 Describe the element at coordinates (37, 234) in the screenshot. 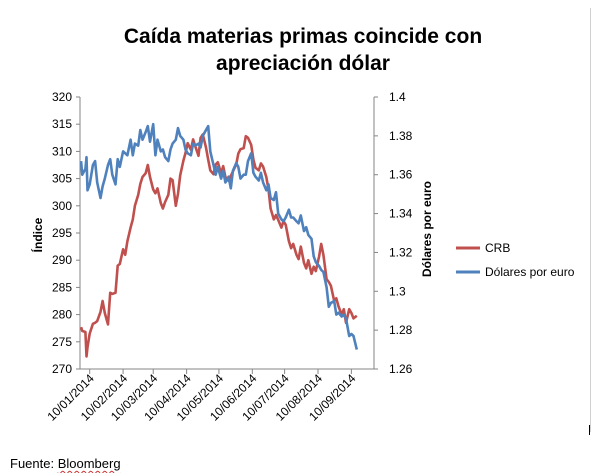

I see `left-axis-title: Índice` at that location.